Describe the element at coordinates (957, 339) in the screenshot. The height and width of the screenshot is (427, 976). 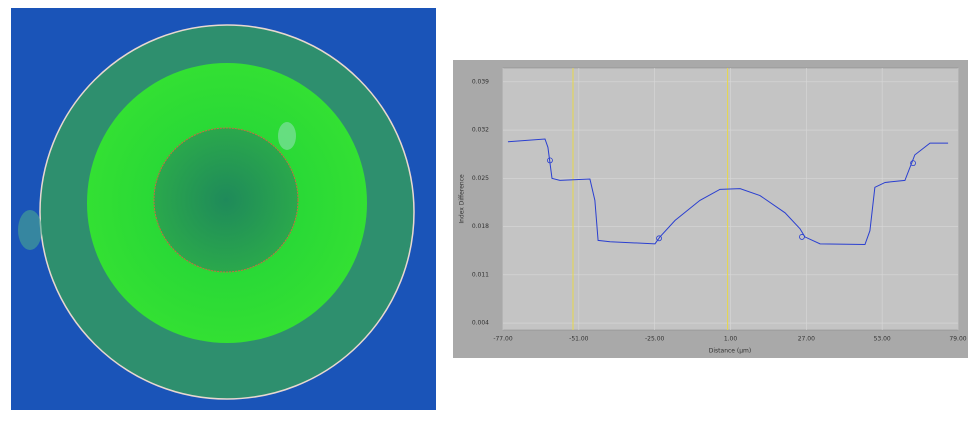
I see `x-tick-label: 79.00` at that location.